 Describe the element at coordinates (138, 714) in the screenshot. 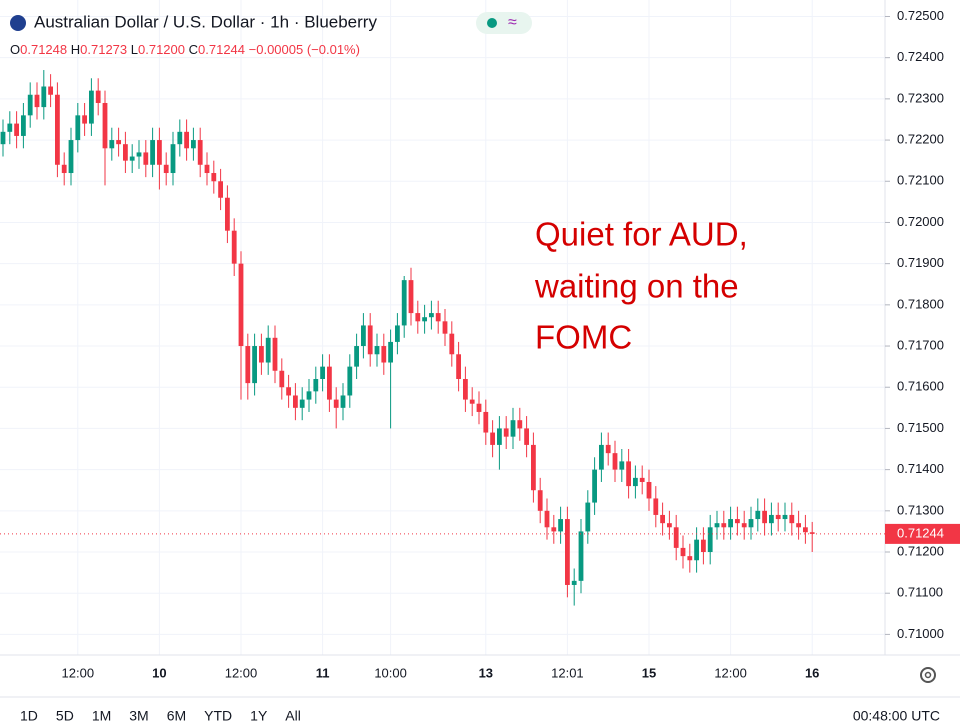

I see `range-button: 3M` at that location.